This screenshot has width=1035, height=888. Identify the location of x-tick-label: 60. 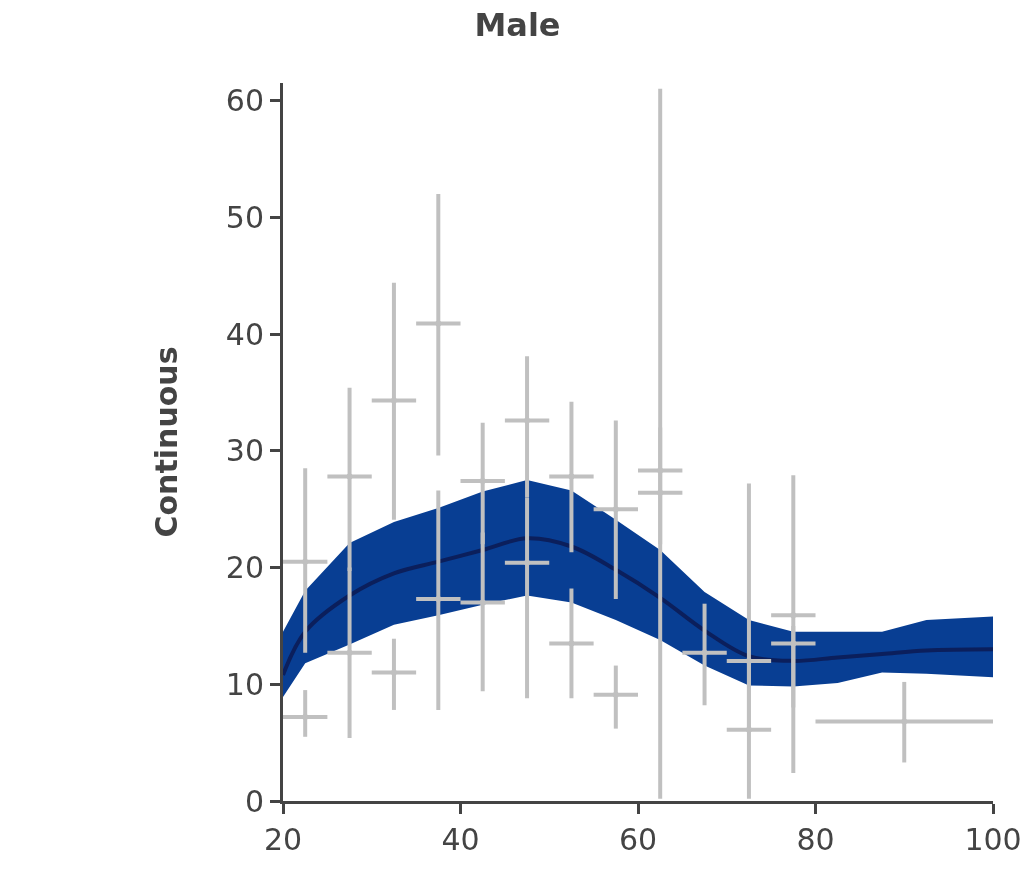
(638, 839).